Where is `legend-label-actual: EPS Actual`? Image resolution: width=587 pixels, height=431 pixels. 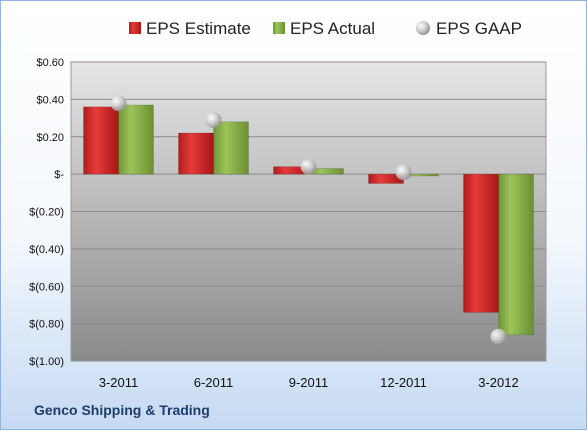
legend-label-actual: EPS Actual is located at coordinates (332, 28).